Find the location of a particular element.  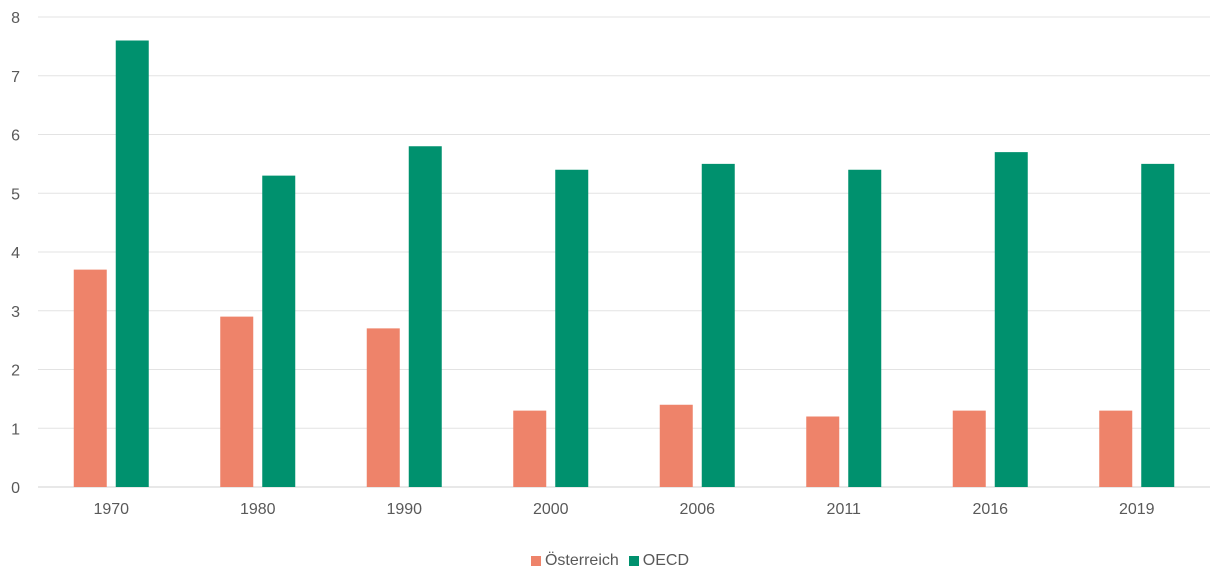

legend-item-oecd: OECD is located at coordinates (659, 561).